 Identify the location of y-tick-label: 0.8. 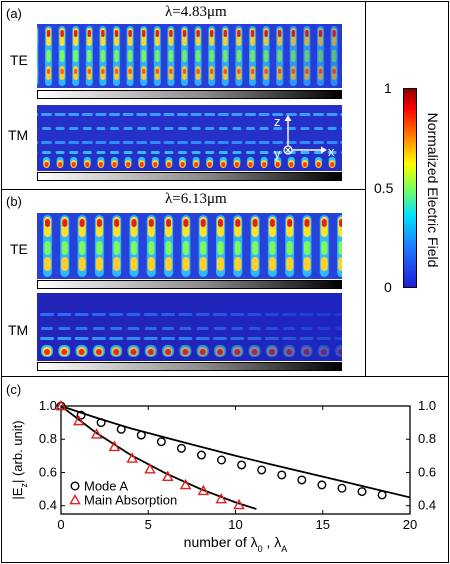
(48, 438).